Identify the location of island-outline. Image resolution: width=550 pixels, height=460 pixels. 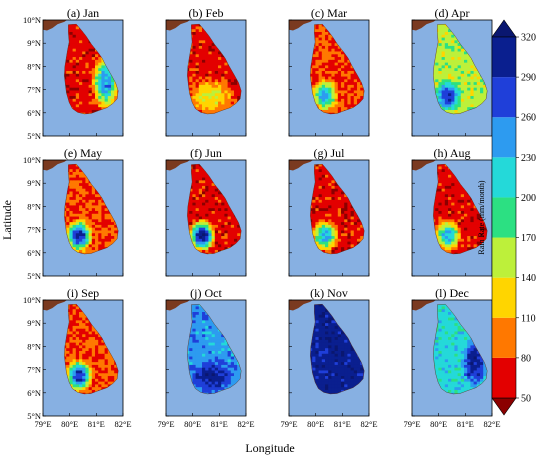
(337, 69).